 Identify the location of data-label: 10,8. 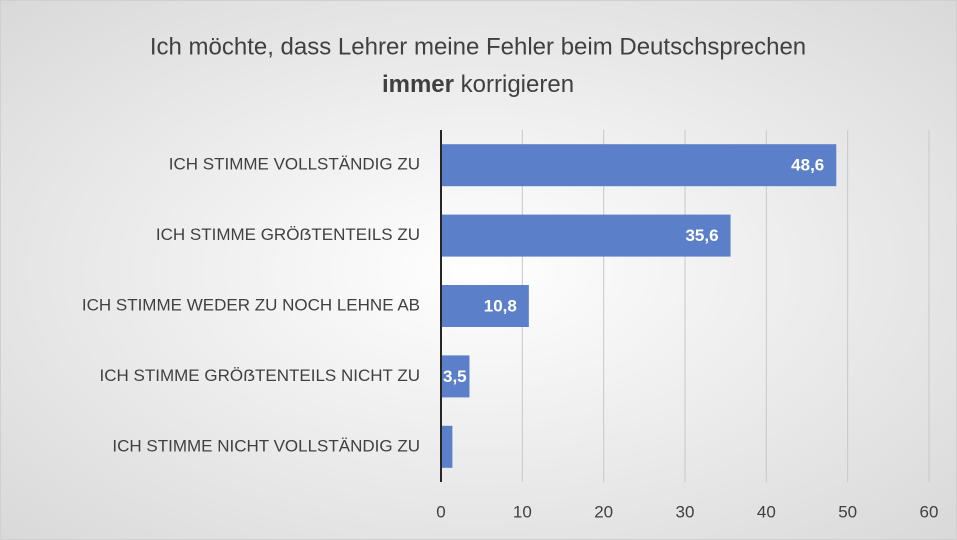
(500, 305).